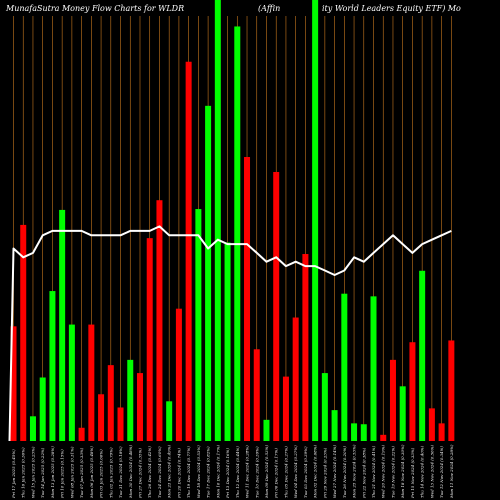 Image resolution: width=500 pixels, height=500 pixels. I want to click on x-tick-label: Mon 18 Nov 2024 (0.30%), so click(402, 471).